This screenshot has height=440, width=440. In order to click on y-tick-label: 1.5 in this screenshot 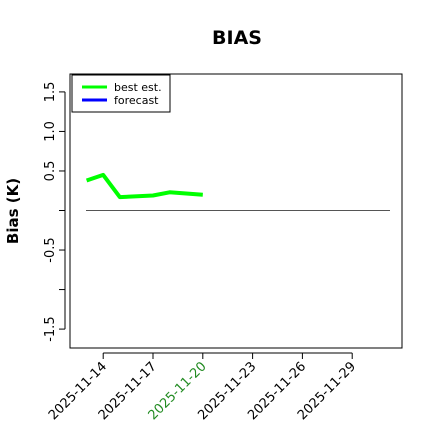, I will do `click(50, 92)`.